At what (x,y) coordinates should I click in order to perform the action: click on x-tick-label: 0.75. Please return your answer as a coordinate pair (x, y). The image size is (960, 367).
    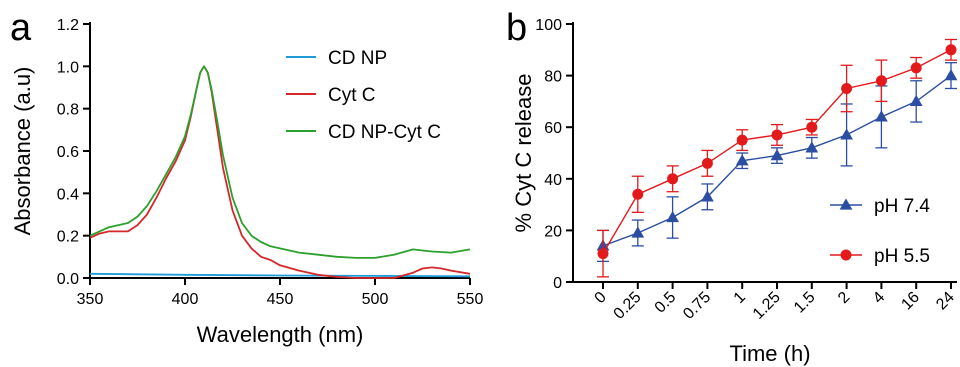
    Looking at the image, I should click on (697, 306).